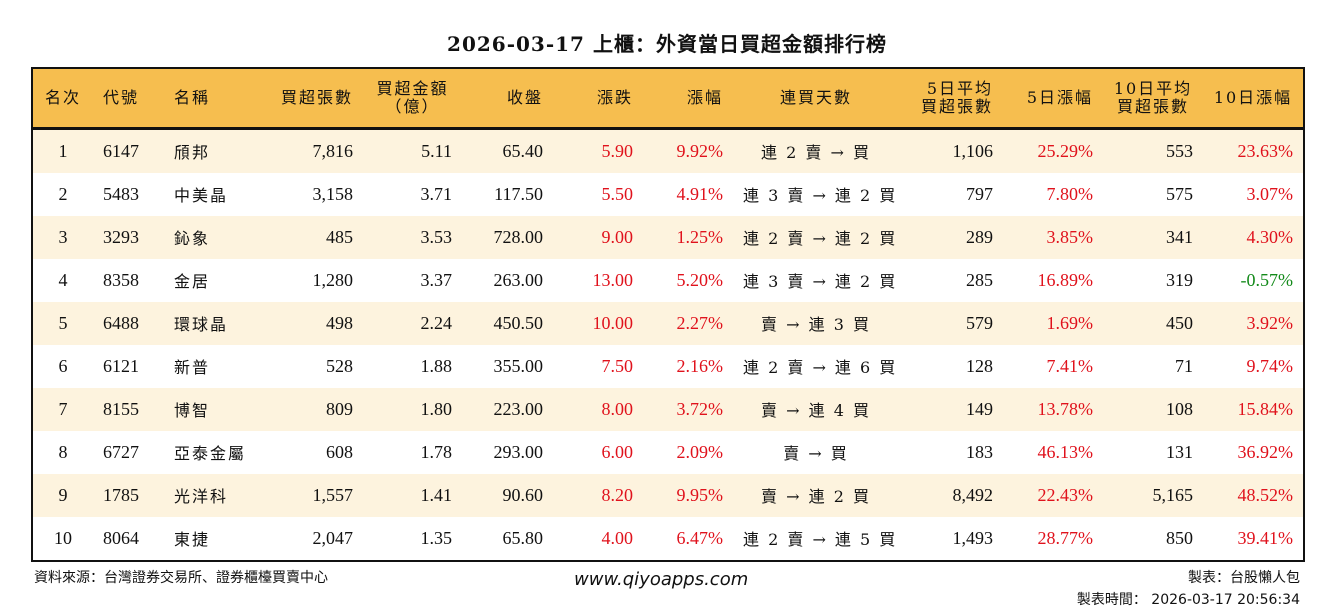 The height and width of the screenshot is (612, 1334). What do you see at coordinates (121, 97) in the screenshot?
I see `column-header: 代號` at bounding box center [121, 97].